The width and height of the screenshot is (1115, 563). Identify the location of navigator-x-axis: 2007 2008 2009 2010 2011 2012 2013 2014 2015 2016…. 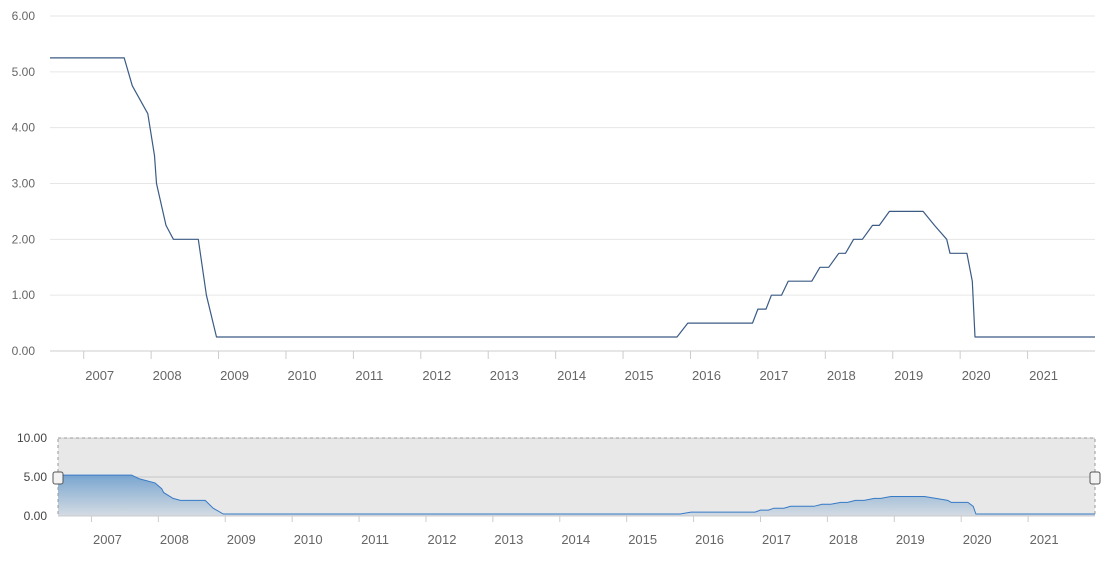
(574, 531).